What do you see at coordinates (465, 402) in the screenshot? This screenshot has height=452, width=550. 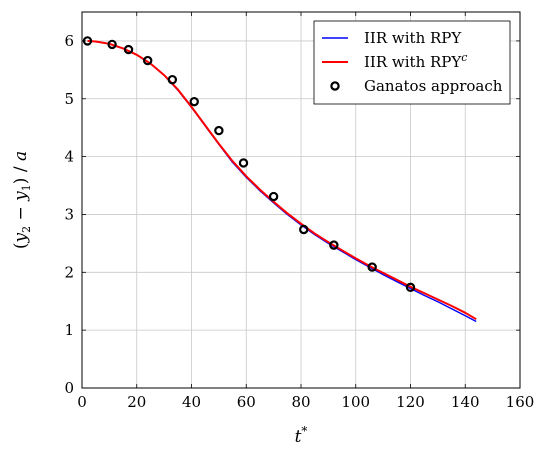 I see `x-tick-label: 140` at bounding box center [465, 402].